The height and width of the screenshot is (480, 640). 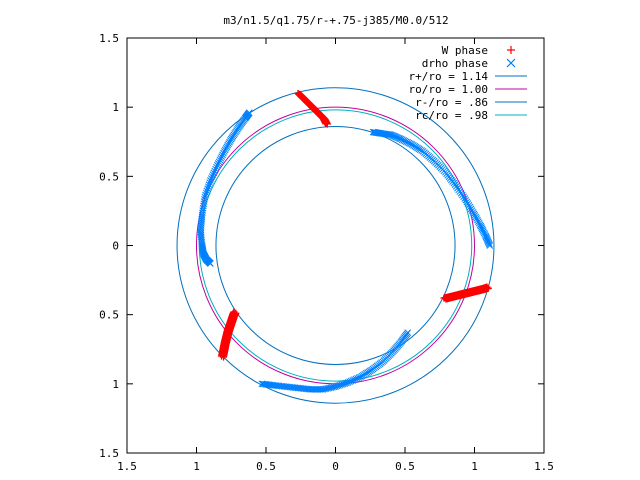 I want to click on legend-label: ro/ro = 1.00, so click(x=448, y=89).